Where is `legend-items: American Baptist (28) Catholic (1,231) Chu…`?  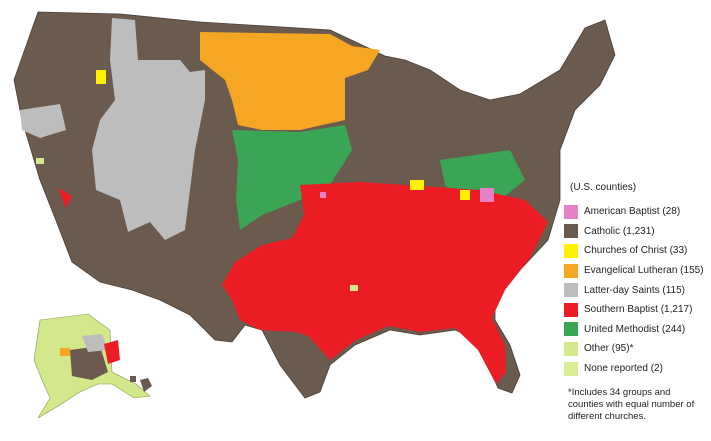 legend-items: American Baptist (28) Catholic (1,231) Chu… is located at coordinates (637, 290).